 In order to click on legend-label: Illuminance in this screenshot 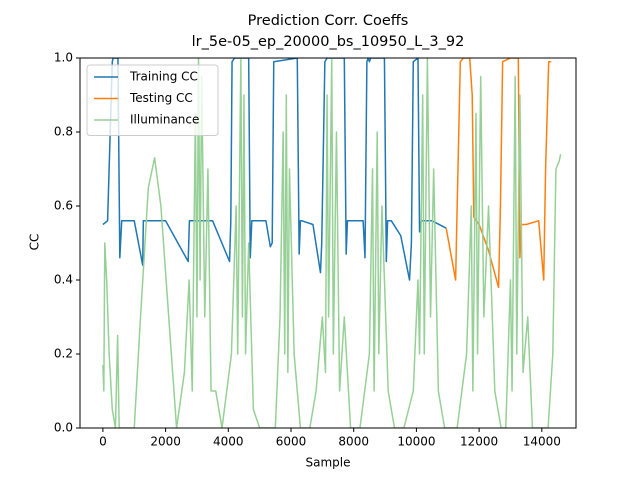, I will do `click(164, 120)`.